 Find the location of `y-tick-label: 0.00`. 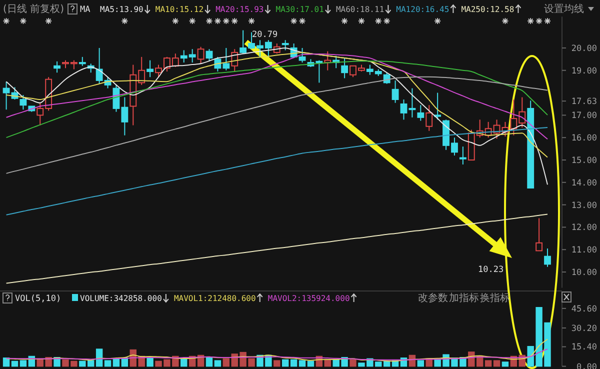

y-tick-label: 0.00 is located at coordinates (586, 365).